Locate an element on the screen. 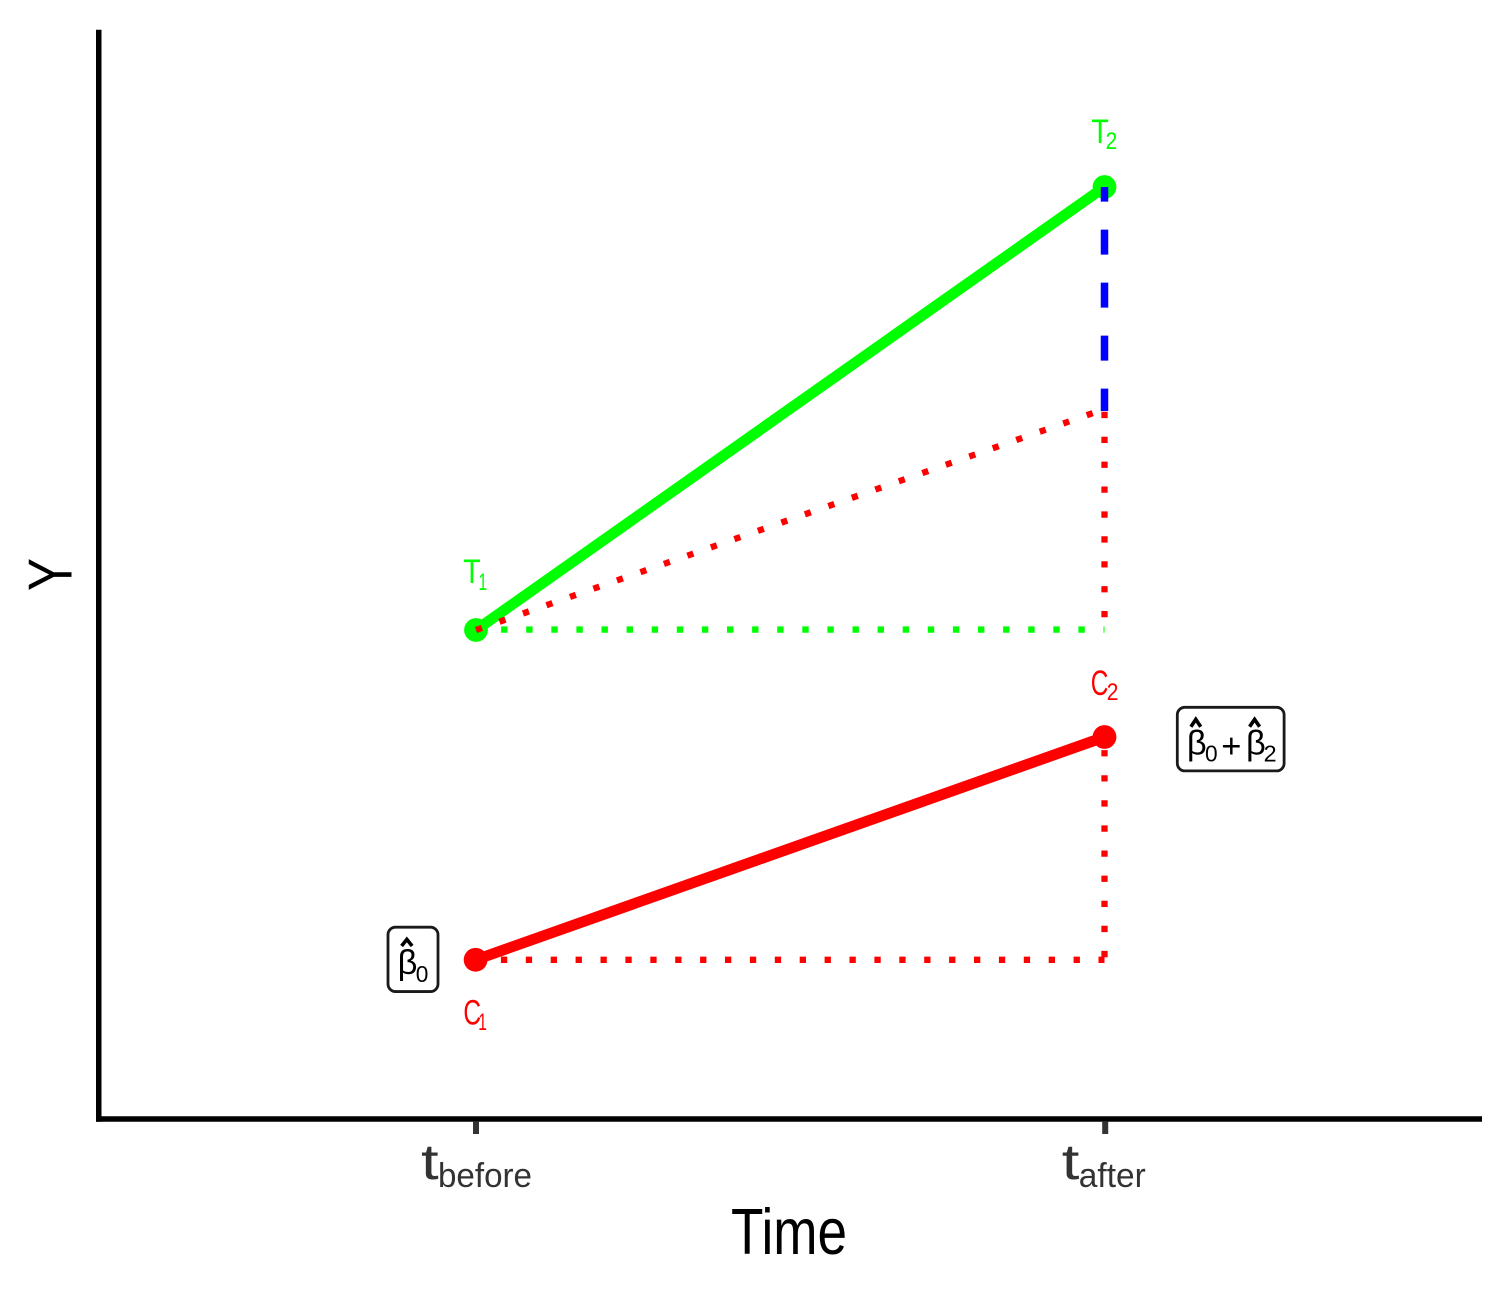 The width and height of the screenshot is (1512, 1296). svg-text: after is located at coordinates (1112, 1176).